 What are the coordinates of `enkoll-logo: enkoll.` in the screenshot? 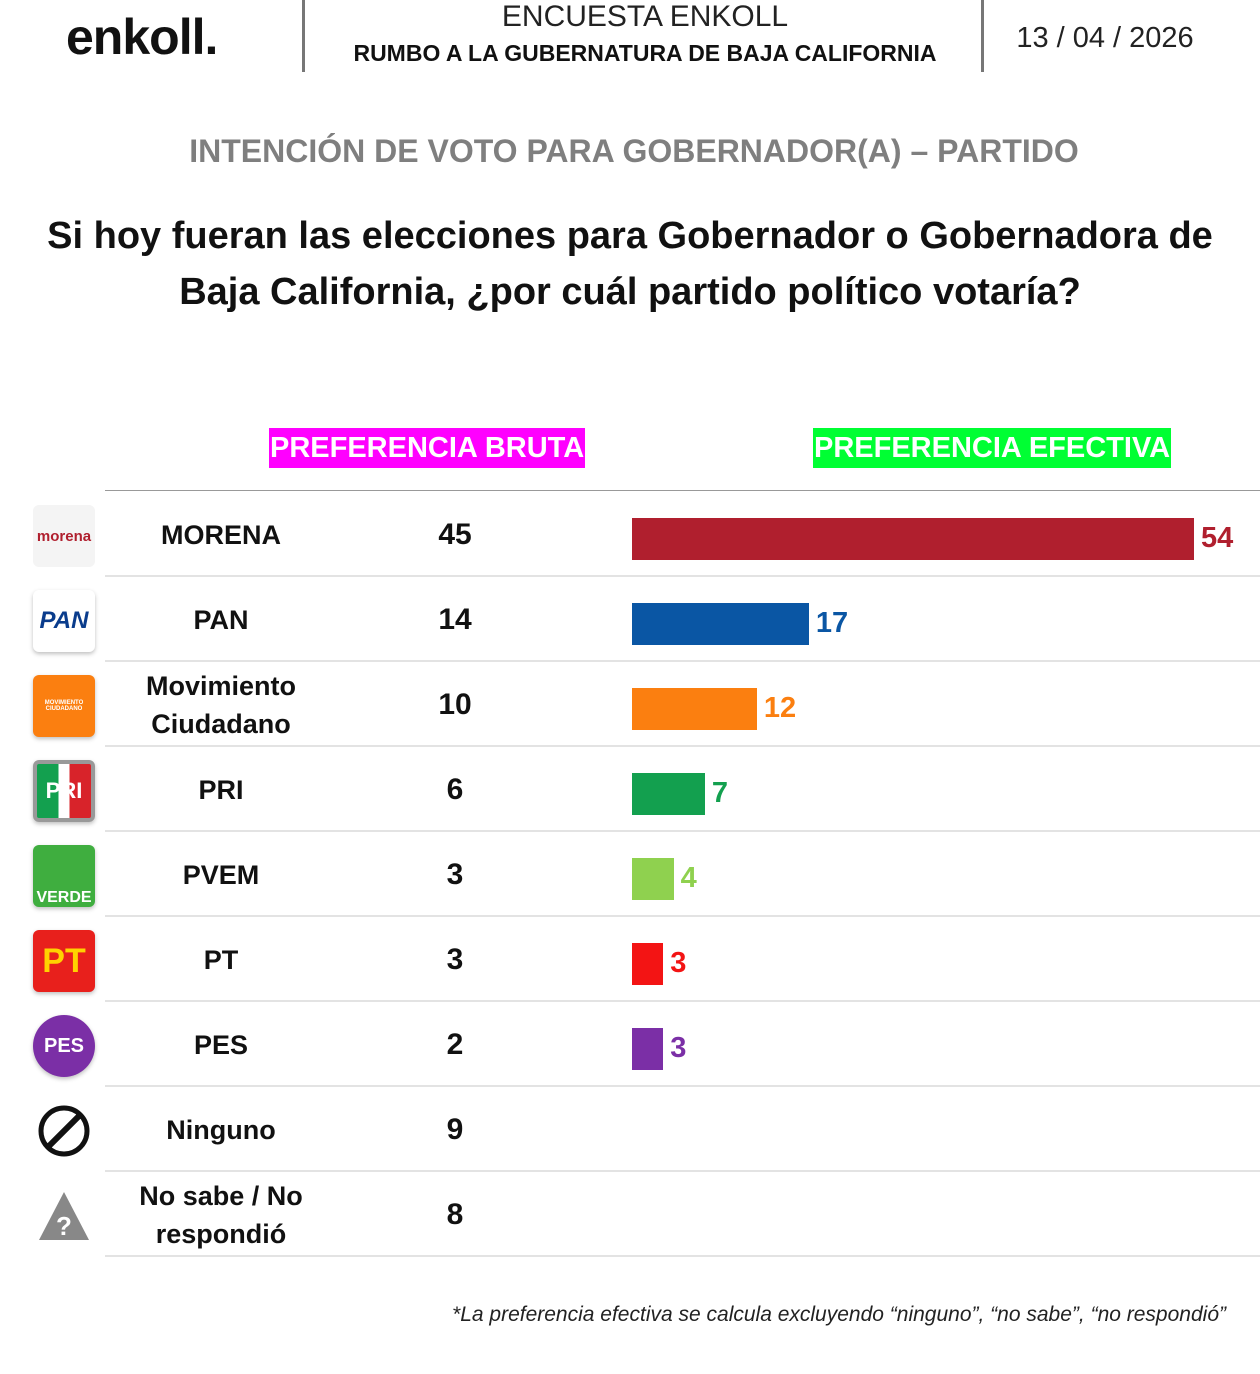 It's located at (142, 37).